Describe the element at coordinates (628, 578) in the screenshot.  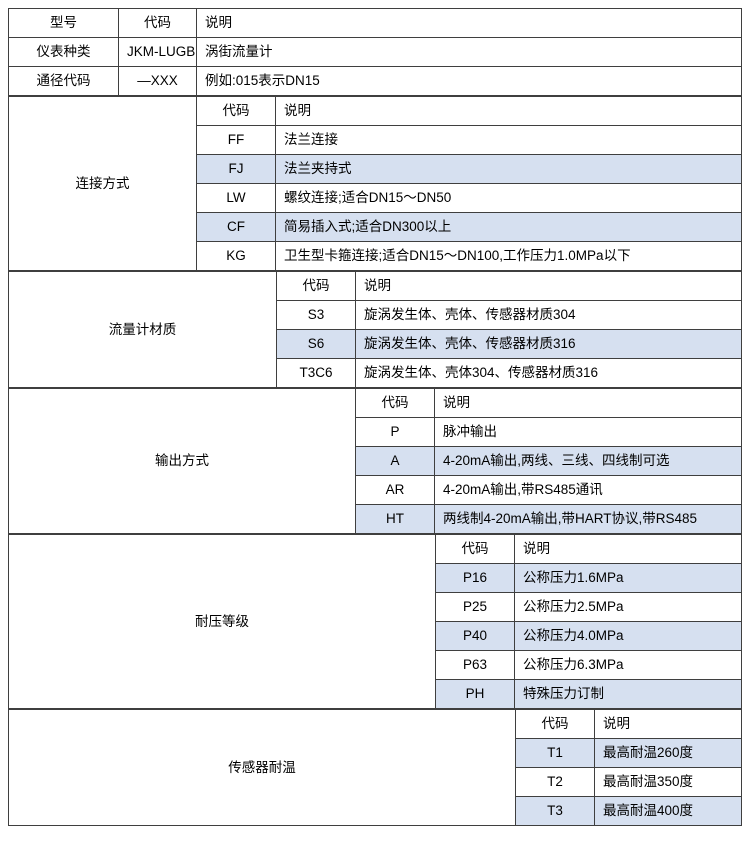
I see `desc-cell: 公称压力1.6MPa` at that location.